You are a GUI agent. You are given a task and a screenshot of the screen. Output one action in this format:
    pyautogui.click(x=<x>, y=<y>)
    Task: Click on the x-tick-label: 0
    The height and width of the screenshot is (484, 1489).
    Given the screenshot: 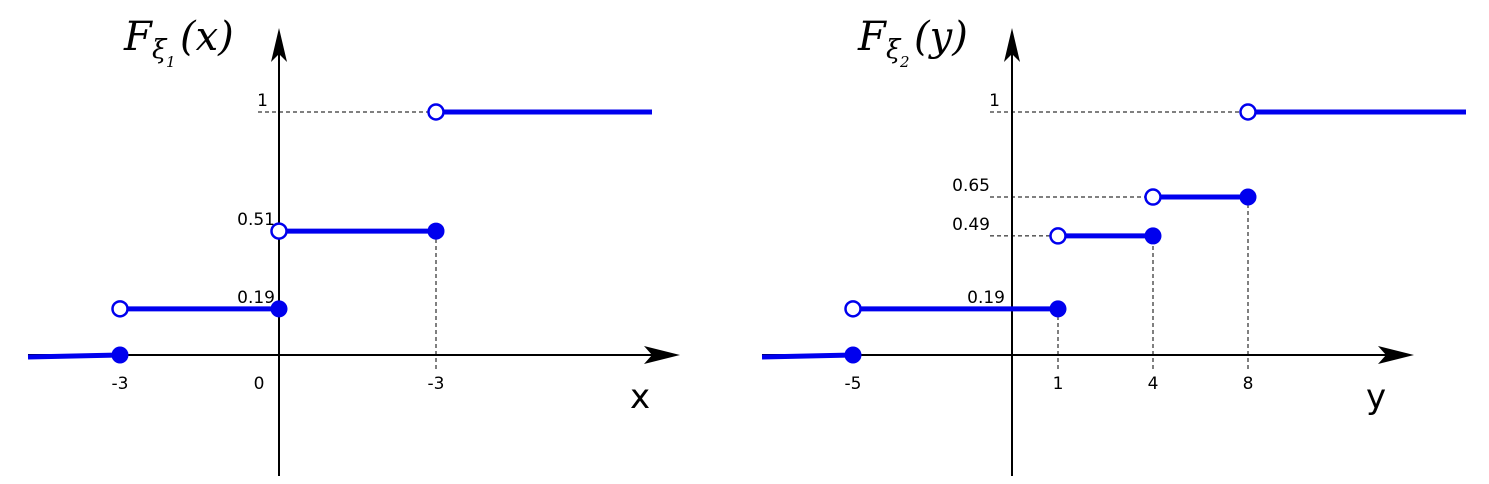 What is the action you would take?
    pyautogui.click(x=259, y=384)
    